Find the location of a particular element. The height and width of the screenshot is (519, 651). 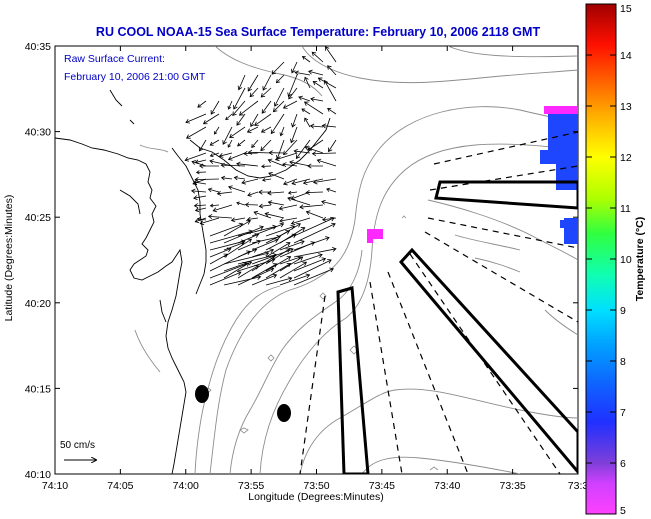

x-tick-label: 73:55 is located at coordinates (251, 486).